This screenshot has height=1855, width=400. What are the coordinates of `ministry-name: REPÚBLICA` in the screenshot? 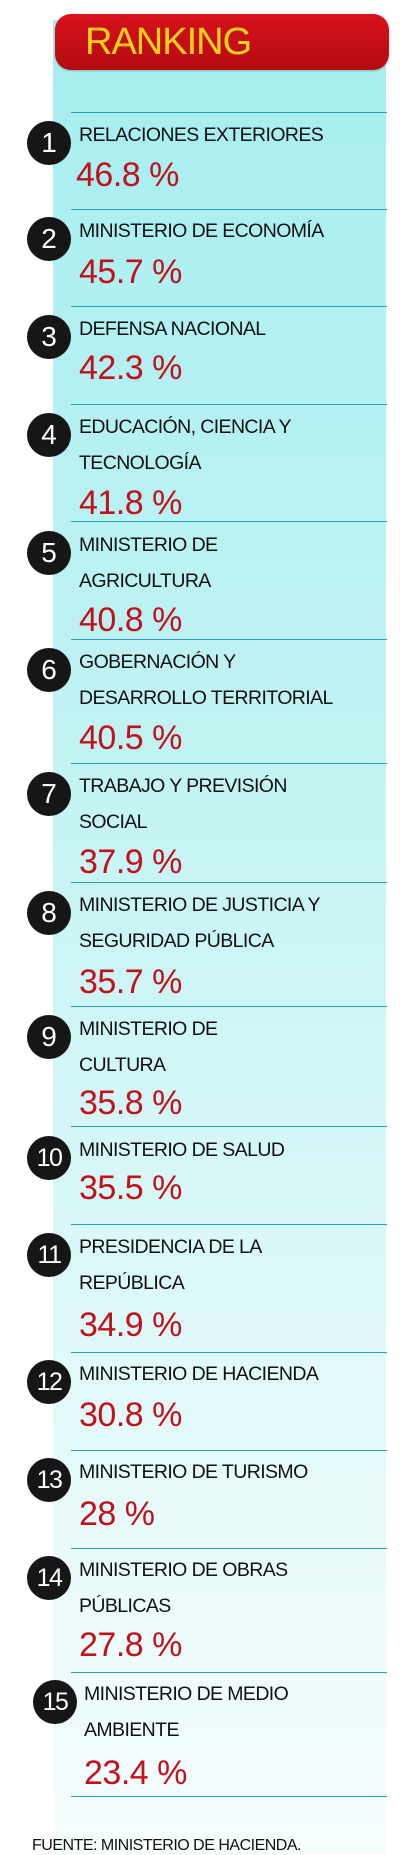 It's located at (132, 1283).